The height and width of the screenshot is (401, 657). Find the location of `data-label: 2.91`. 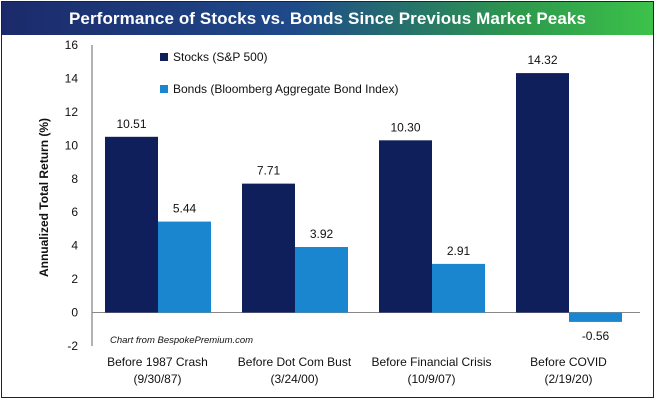

data-label: 2.91 is located at coordinates (459, 251).